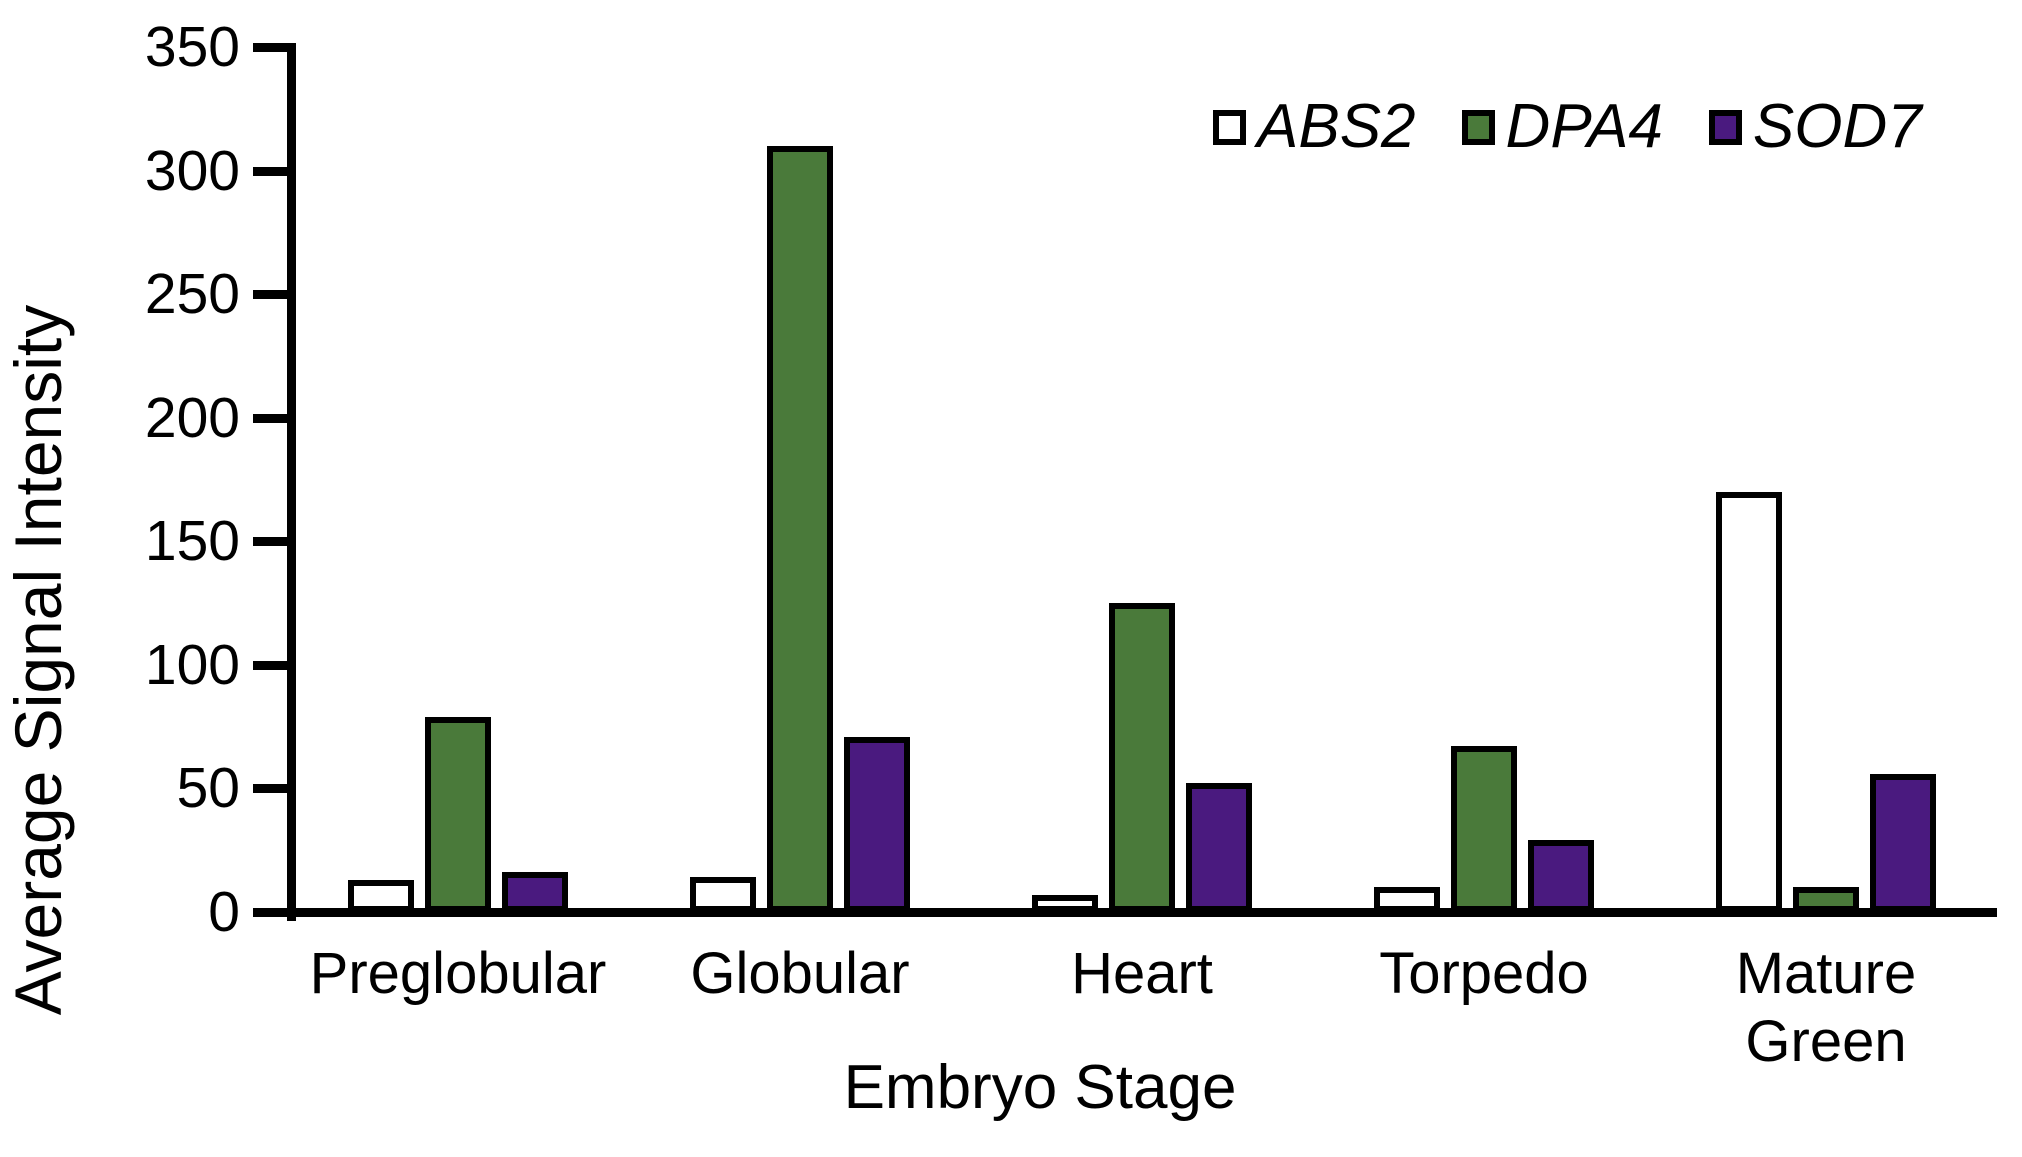  I want to click on bar-abs2-preglobular, so click(381, 895).